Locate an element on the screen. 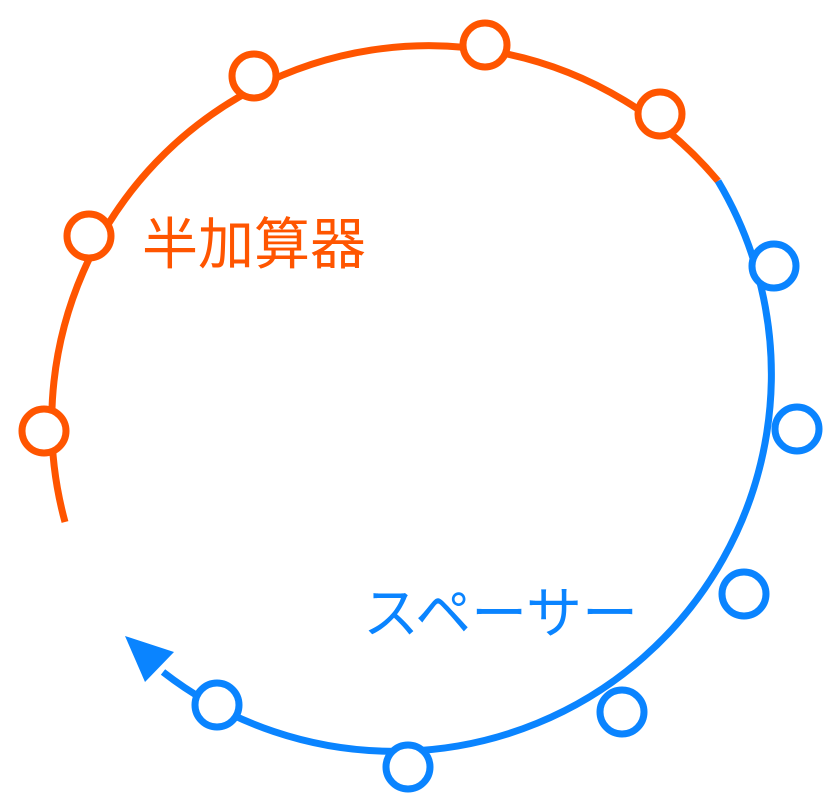 The height and width of the screenshot is (803, 829). half-adder-label: 半加算器 is located at coordinates (254, 245).